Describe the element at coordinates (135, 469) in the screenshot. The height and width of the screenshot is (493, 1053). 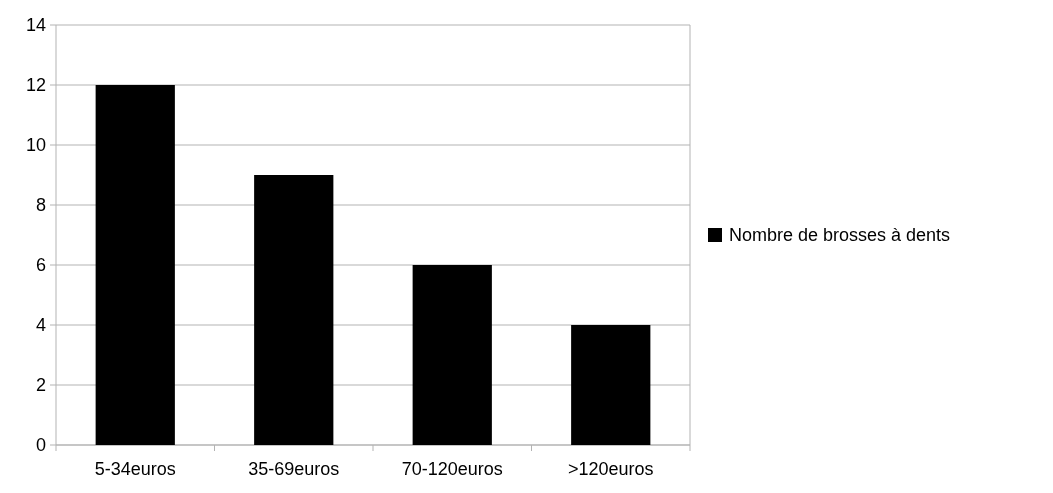
I see `x-tick-label: 5-34euros` at that location.